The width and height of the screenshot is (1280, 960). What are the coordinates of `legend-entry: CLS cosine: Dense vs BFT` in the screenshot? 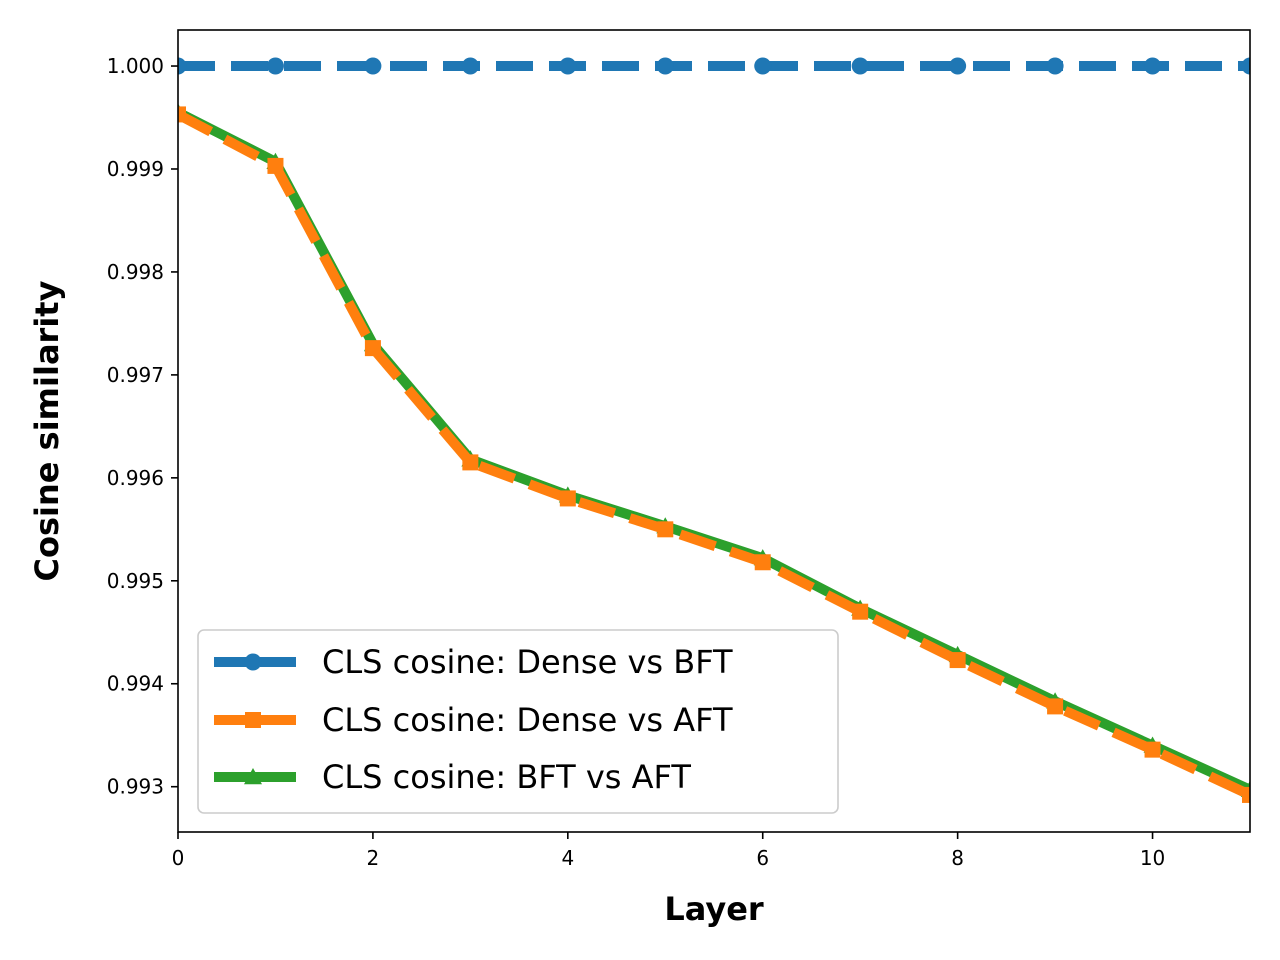 It's located at (473, 662).